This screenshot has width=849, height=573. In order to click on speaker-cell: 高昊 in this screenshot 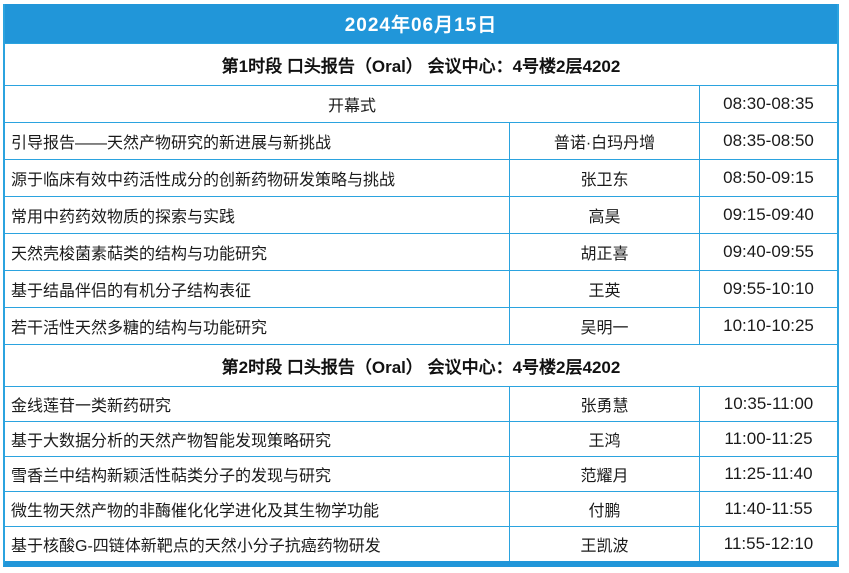, I will do `click(604, 215)`.